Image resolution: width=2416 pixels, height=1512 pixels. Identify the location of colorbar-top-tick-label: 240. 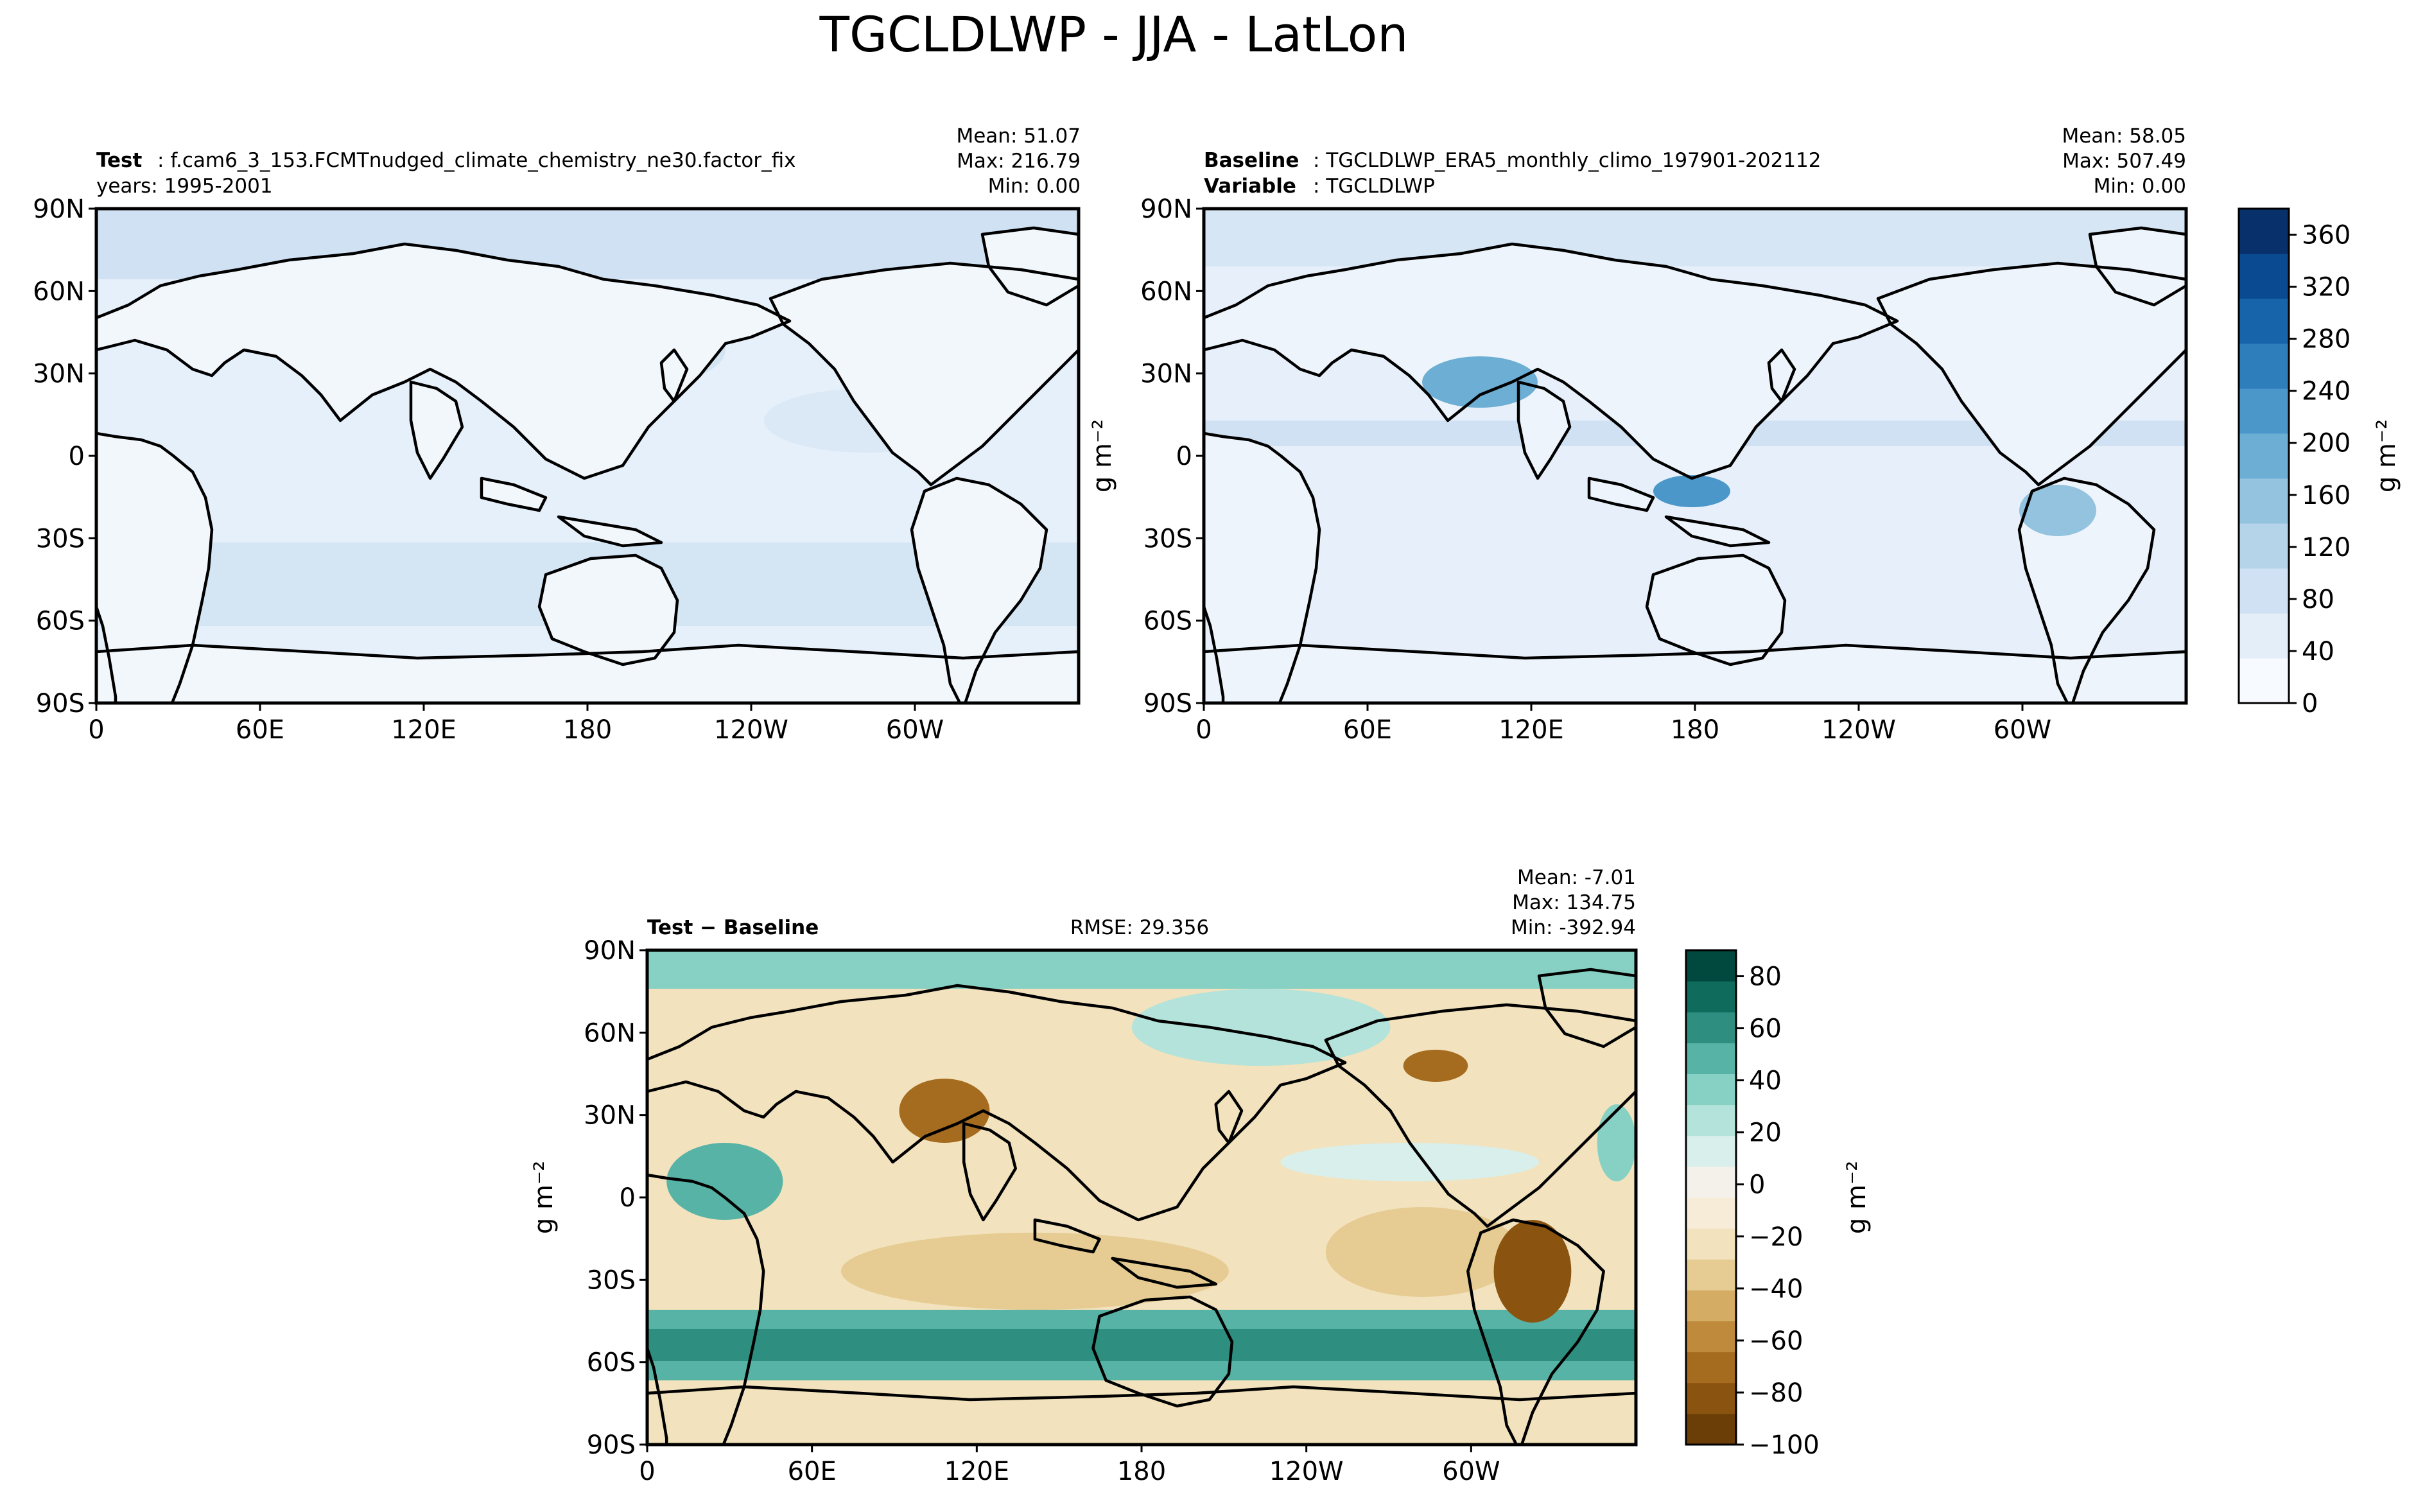
(2326, 391).